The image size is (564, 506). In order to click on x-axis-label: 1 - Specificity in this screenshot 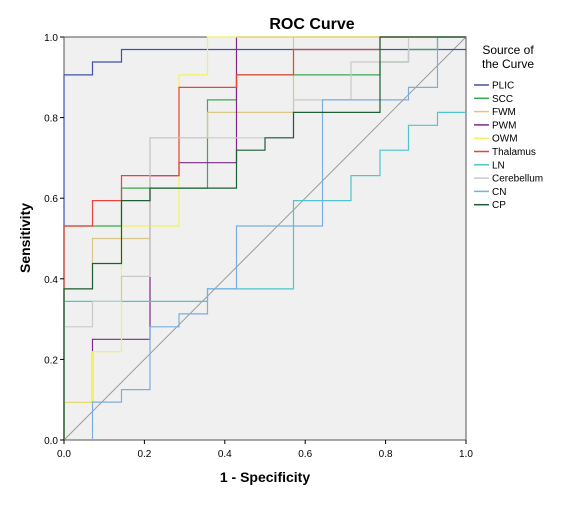, I will do `click(265, 477)`.